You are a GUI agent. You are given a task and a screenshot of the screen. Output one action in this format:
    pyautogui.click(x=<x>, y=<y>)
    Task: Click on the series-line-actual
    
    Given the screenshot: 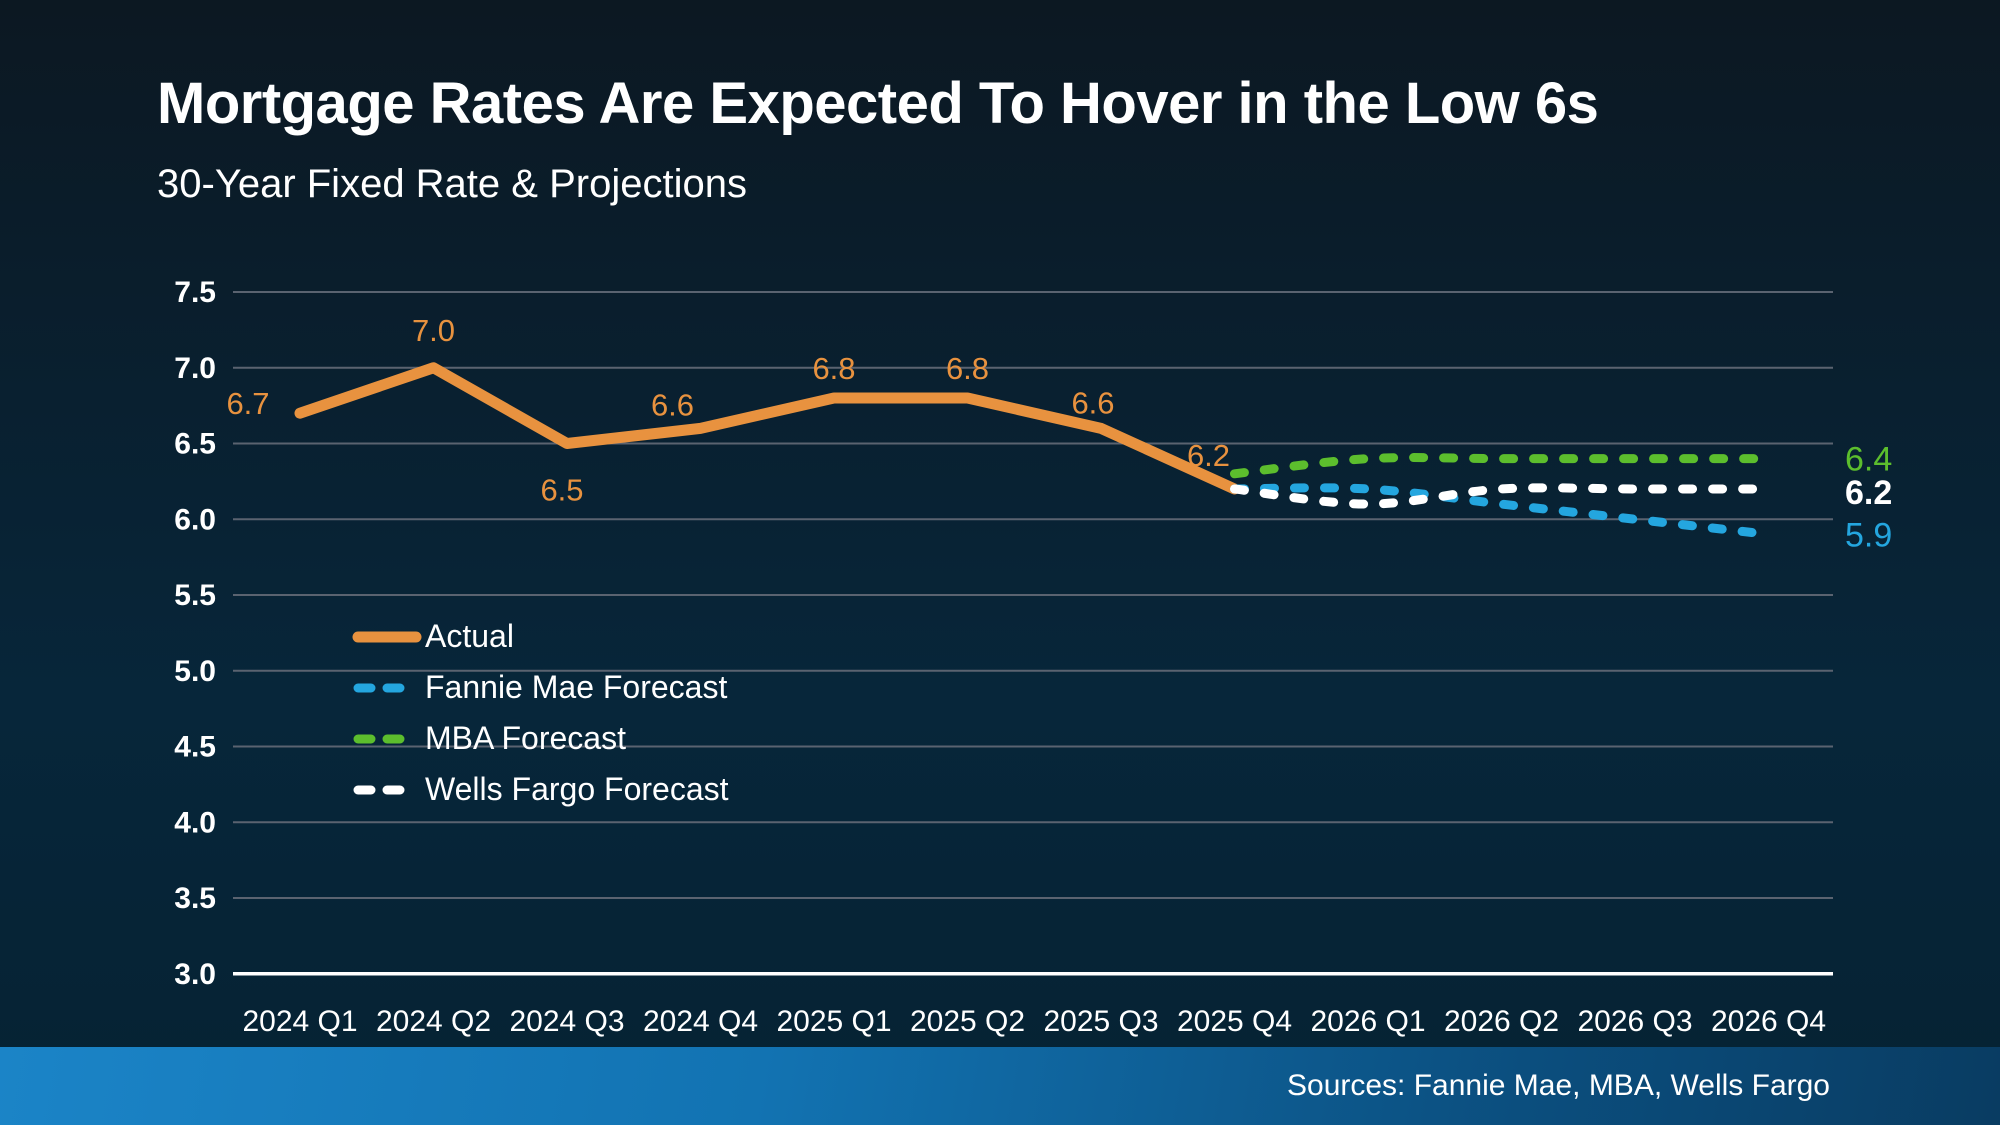 What is the action you would take?
    pyautogui.click(x=767, y=428)
    